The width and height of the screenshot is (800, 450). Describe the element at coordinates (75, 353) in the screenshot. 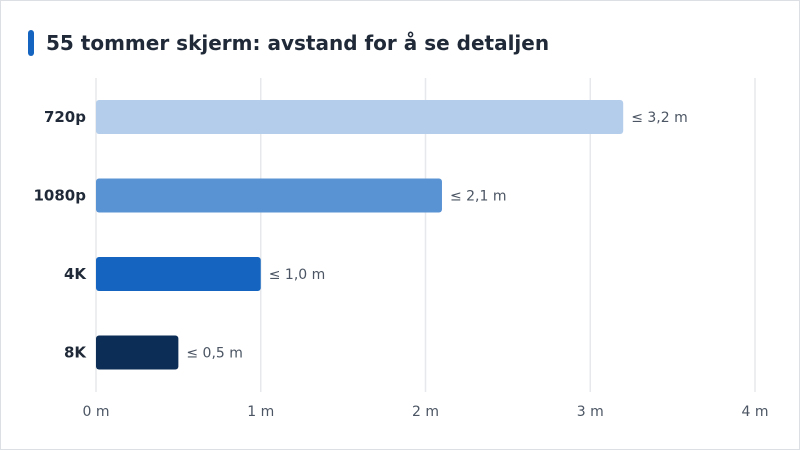

I see `category-label: 8K` at that location.